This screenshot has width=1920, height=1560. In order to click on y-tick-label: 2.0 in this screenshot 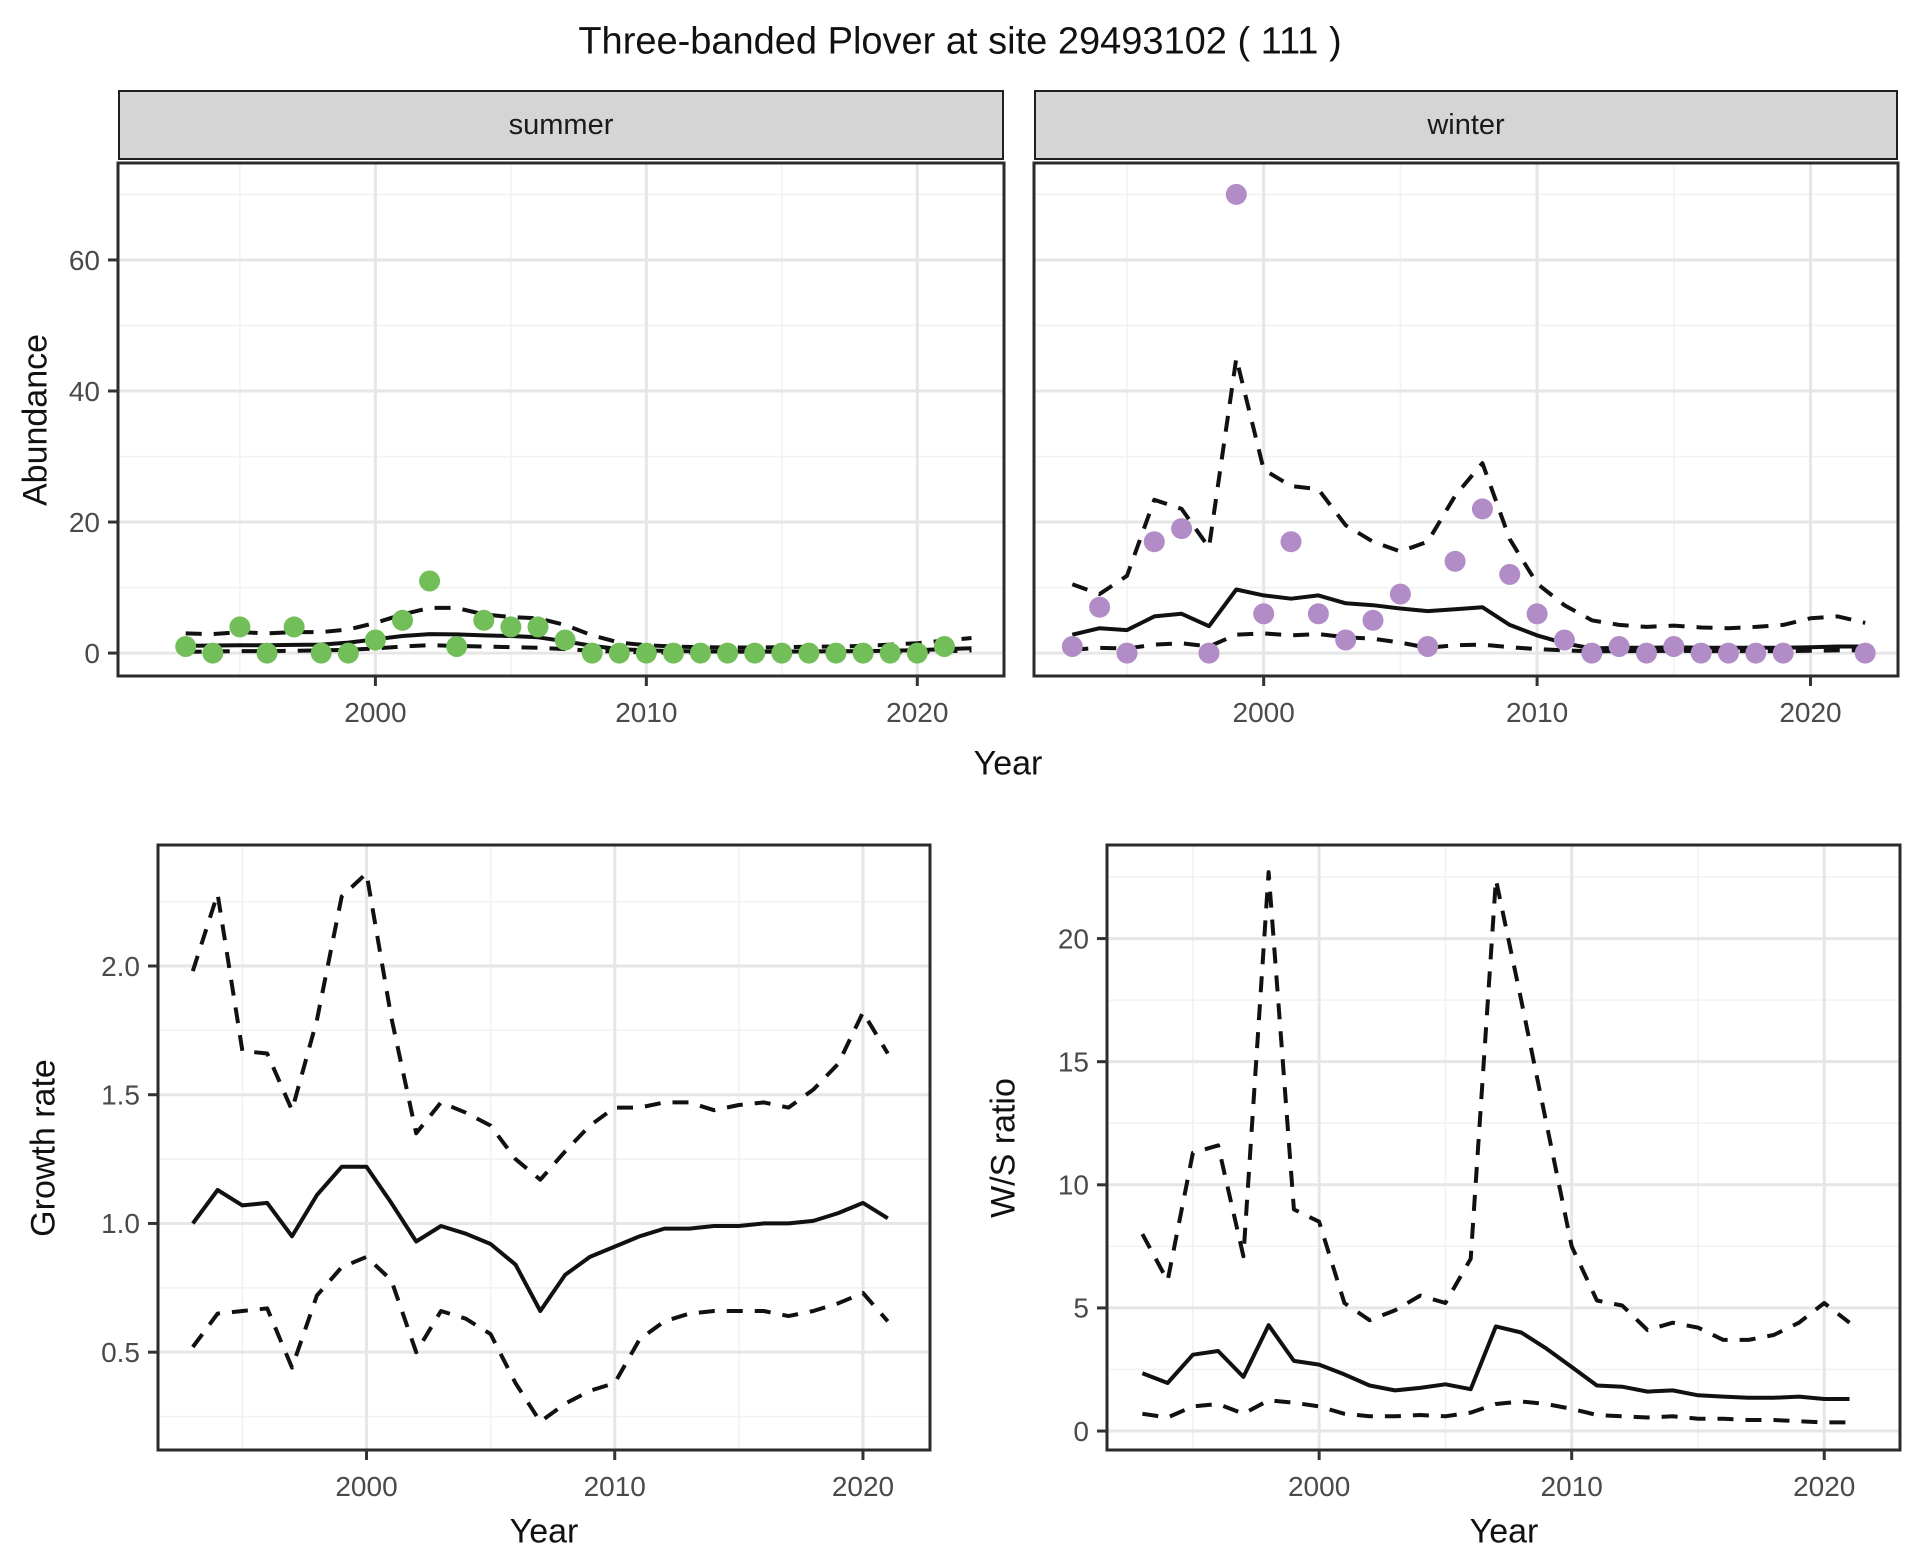, I will do `click(120, 966)`.